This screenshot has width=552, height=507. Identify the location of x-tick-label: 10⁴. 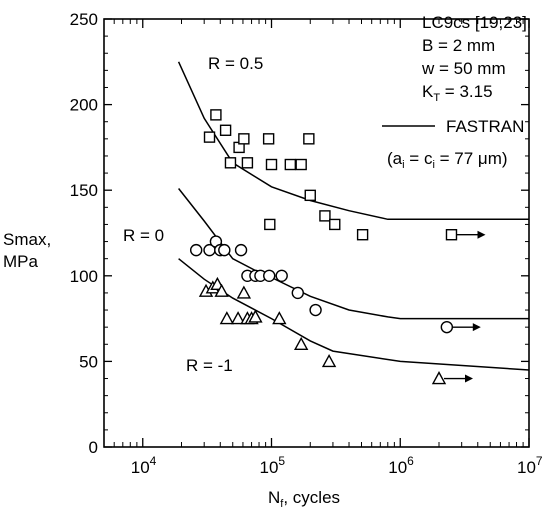
(144, 465).